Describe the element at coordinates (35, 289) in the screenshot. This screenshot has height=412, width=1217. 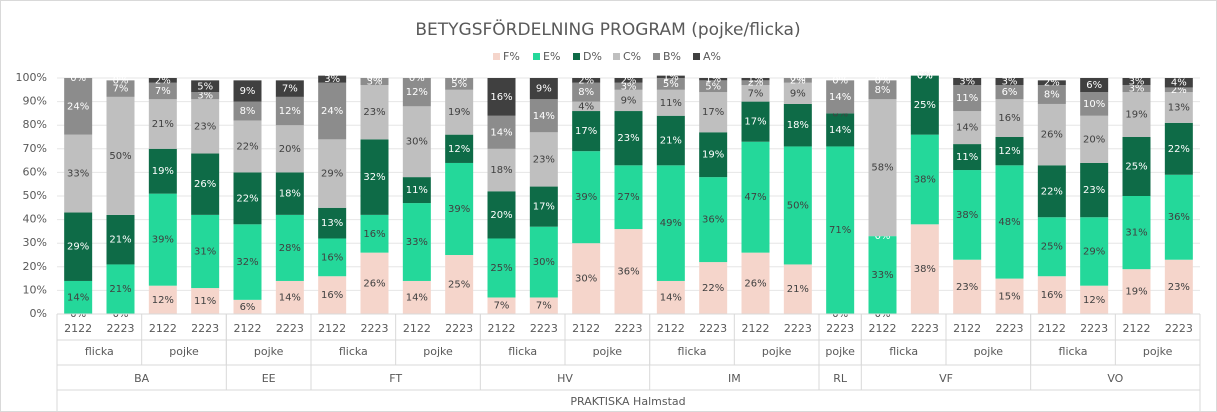
I see `y-tick-label: 10%` at that location.